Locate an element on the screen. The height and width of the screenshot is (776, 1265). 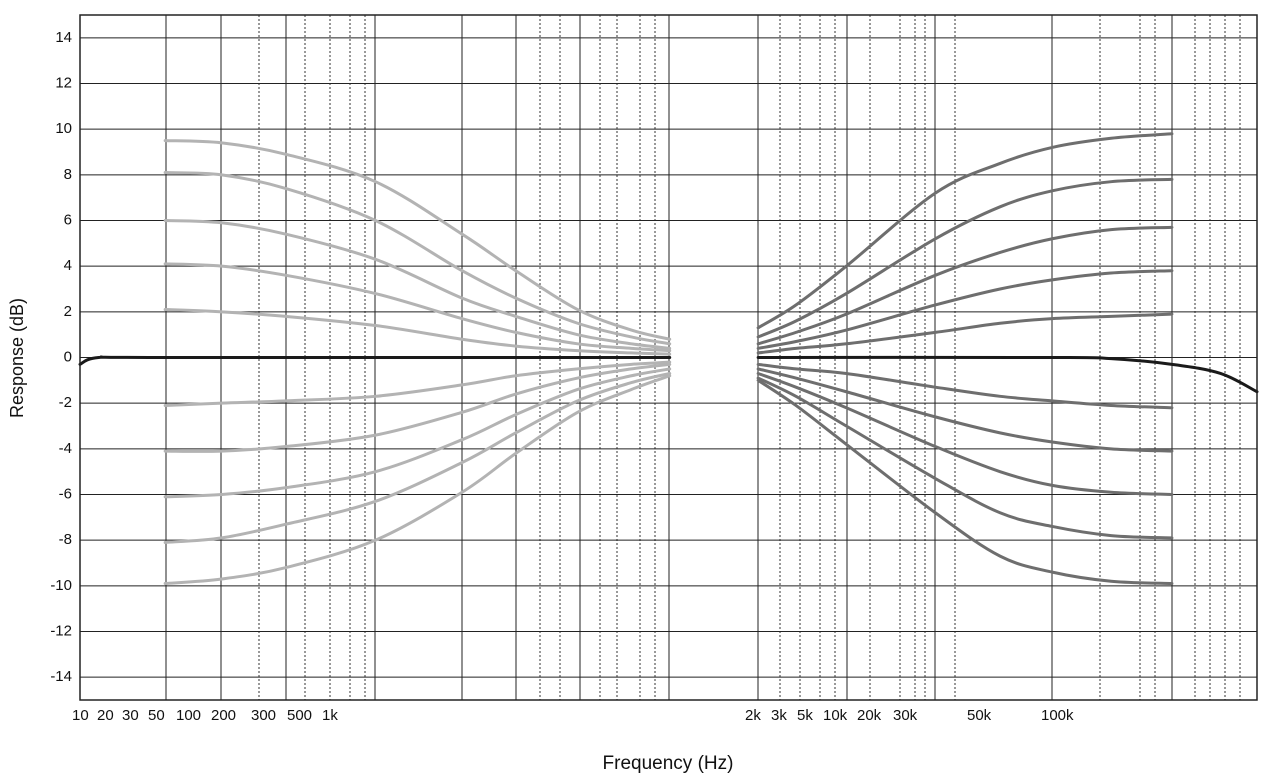
y-axis-title: Response (dB) is located at coordinates (17, 358).